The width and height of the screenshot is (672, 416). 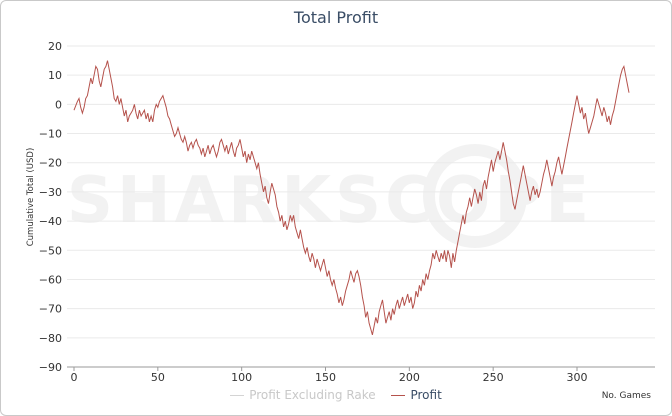 I want to click on y-tick-label: 20, so click(x=55, y=46).